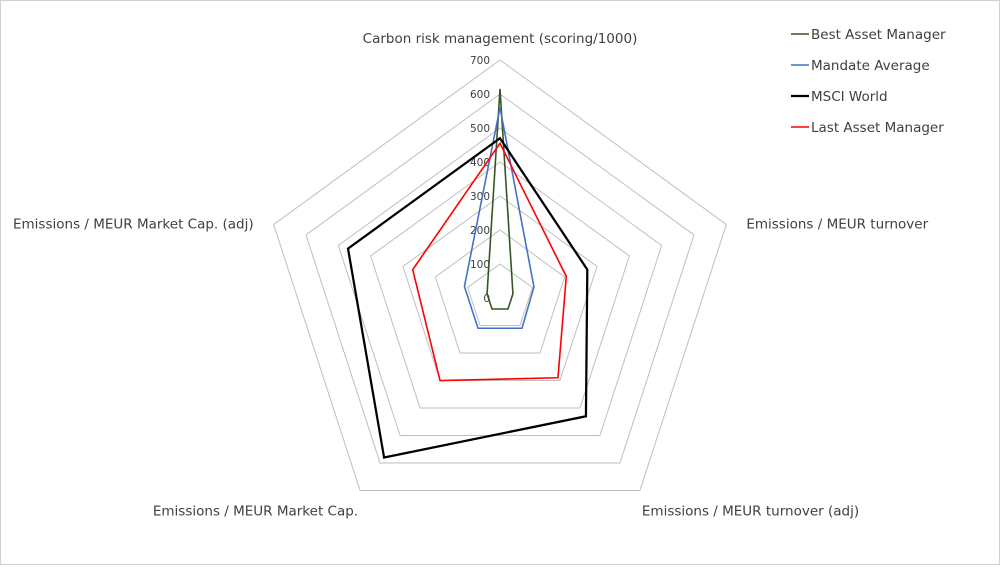 The width and height of the screenshot is (1000, 569). I want to click on axis-label-0: Carbon risk management (scoring/1000), so click(500, 39).